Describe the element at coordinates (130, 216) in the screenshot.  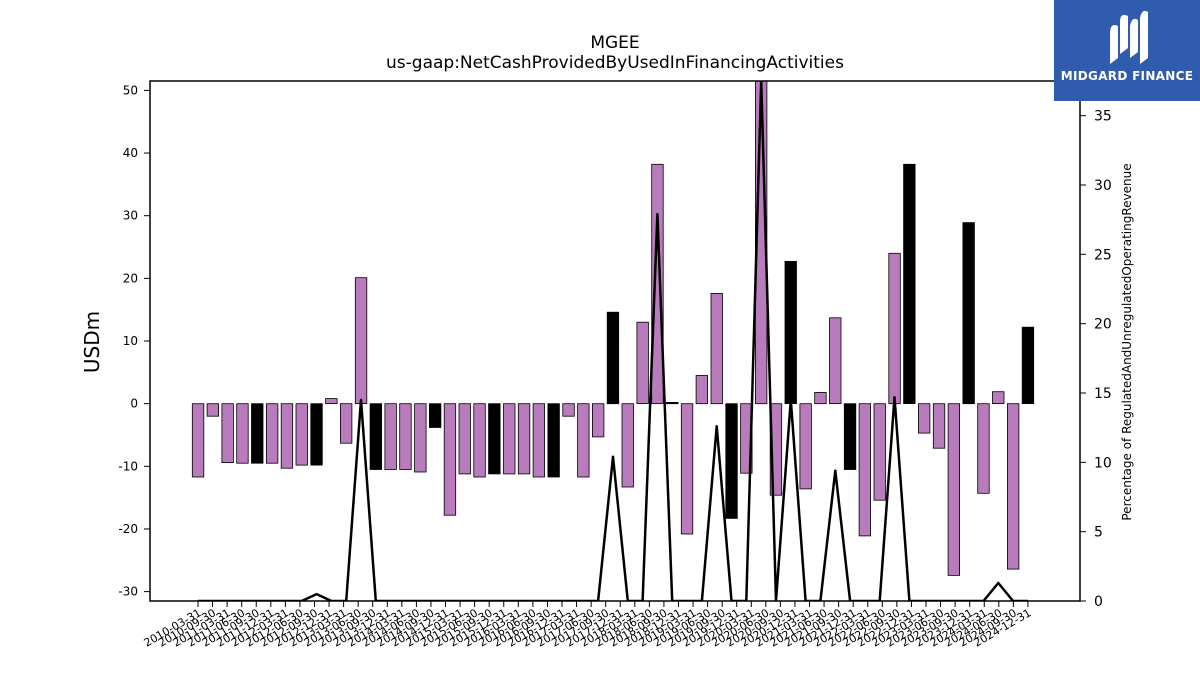
I see `y-tick-label: 30` at that location.